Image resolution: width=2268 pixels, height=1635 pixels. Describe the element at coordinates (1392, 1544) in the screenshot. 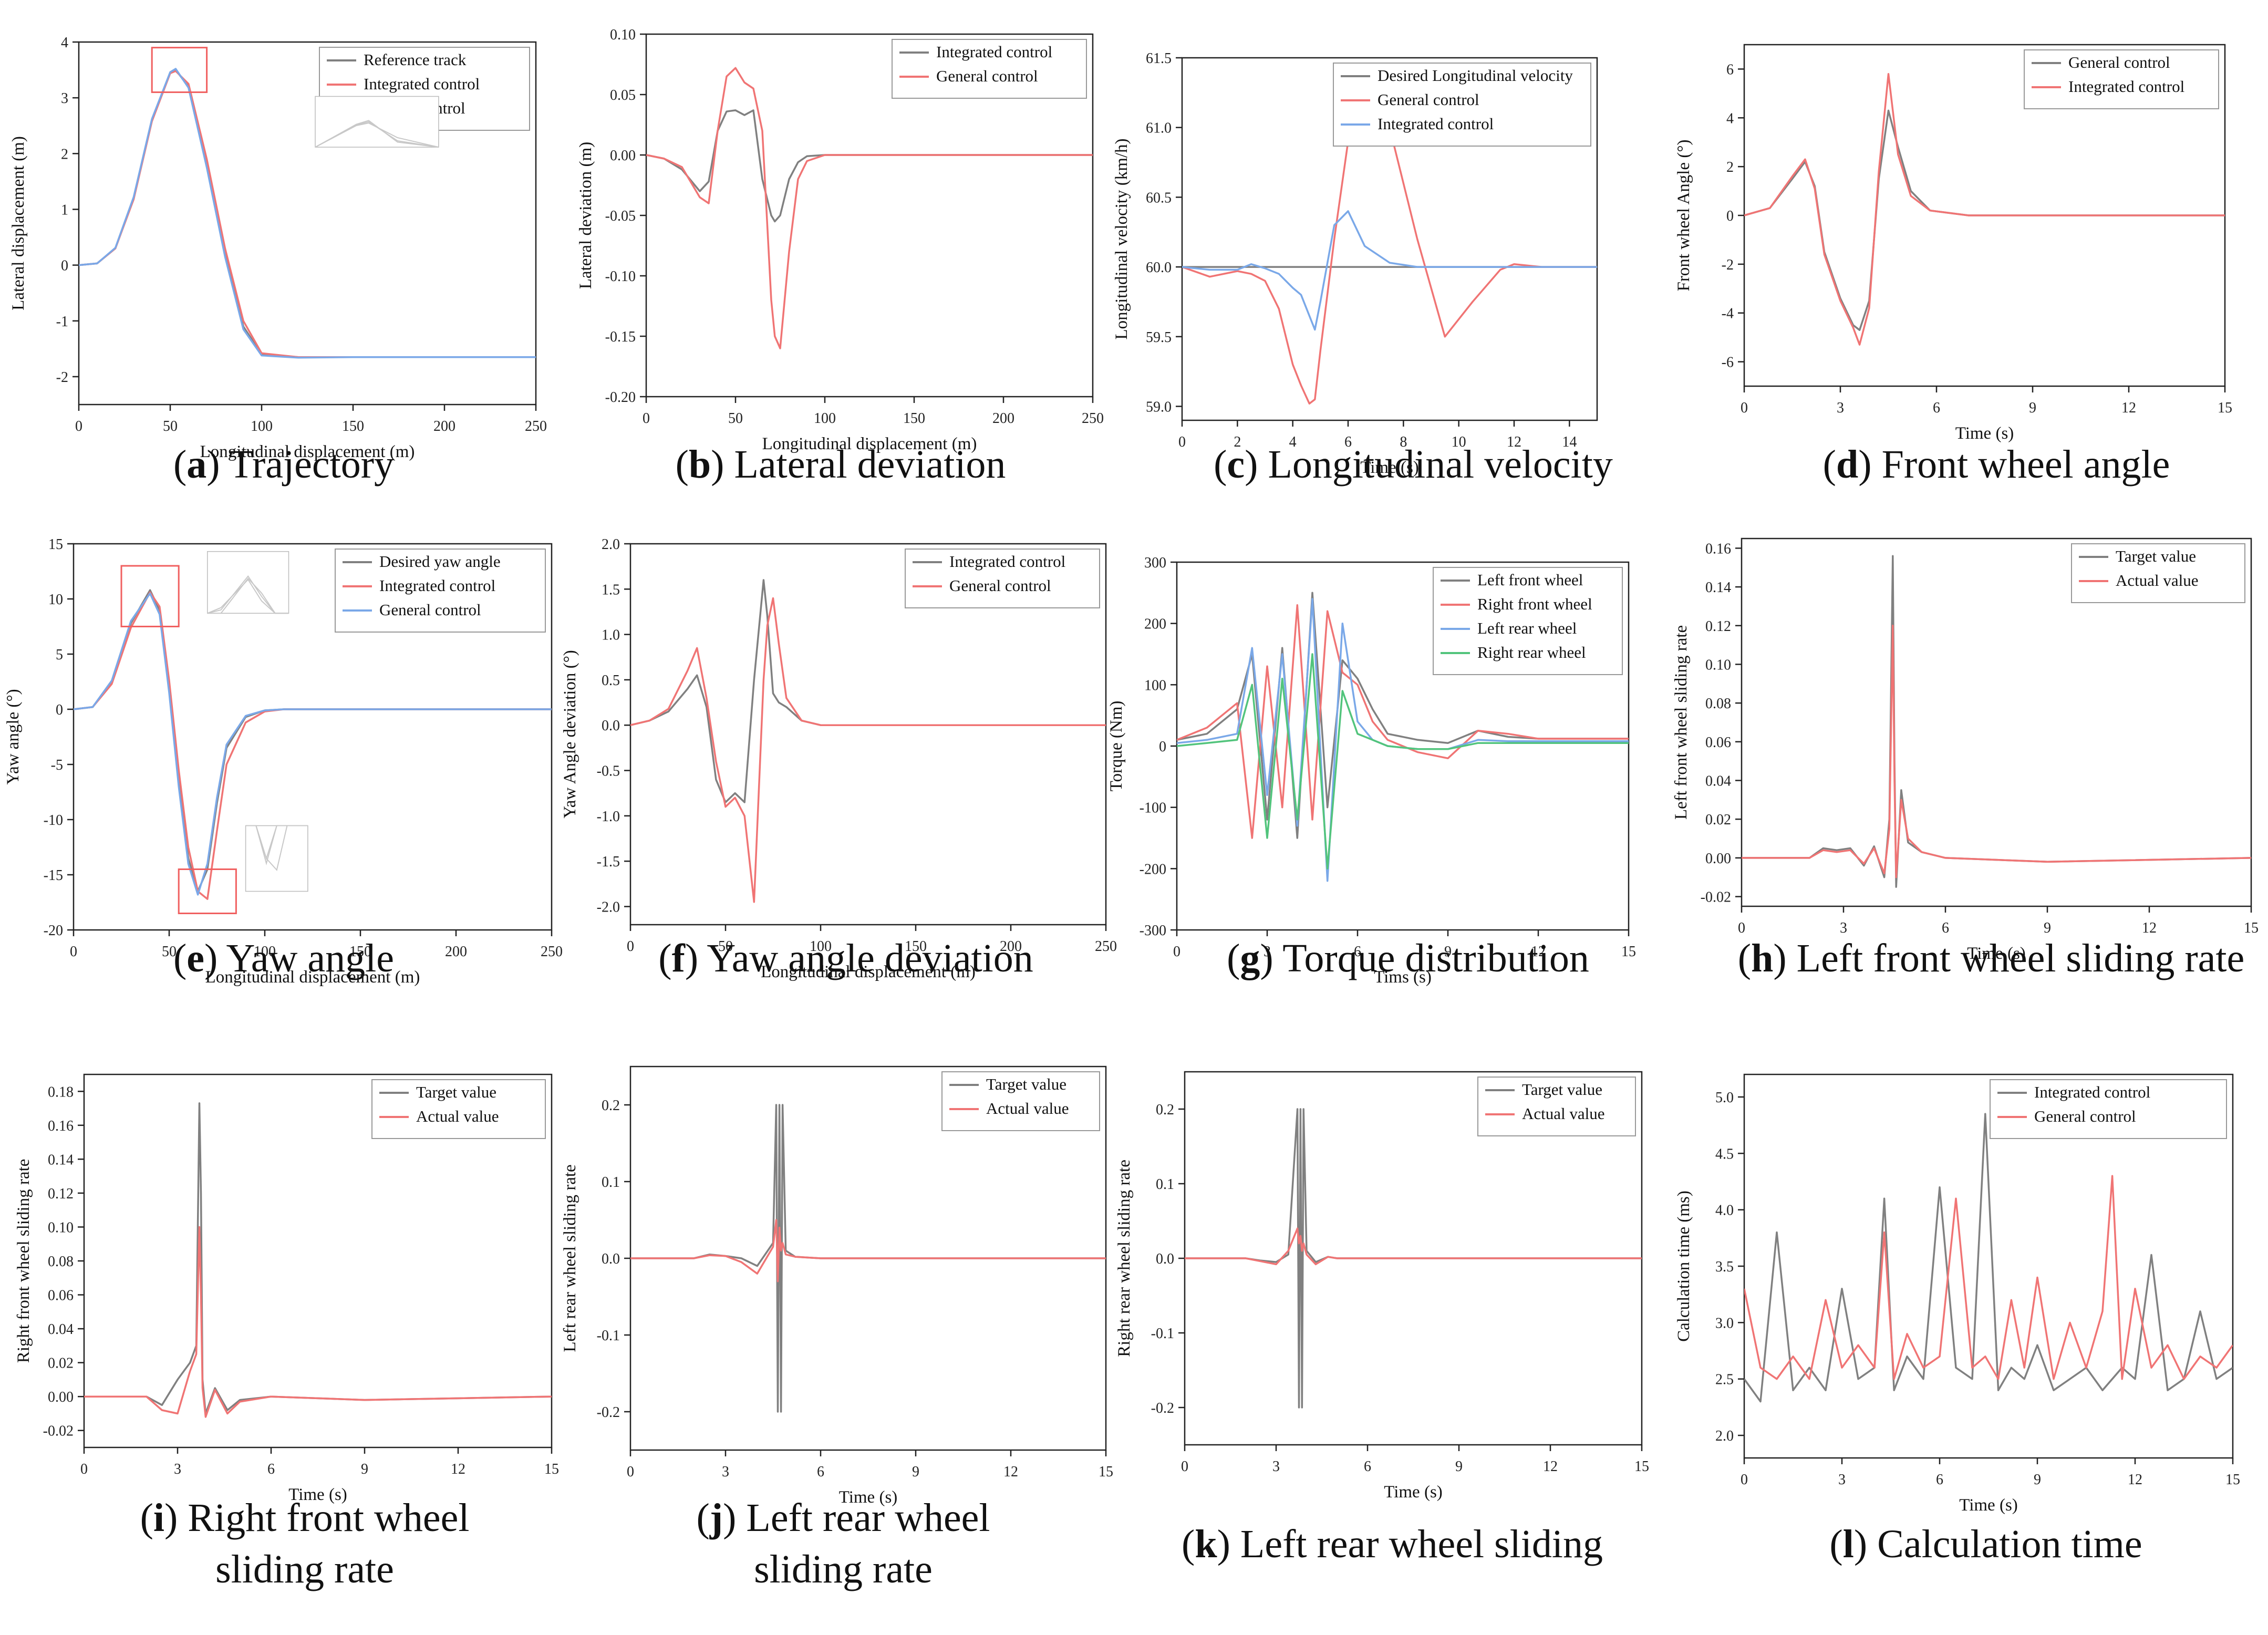

I see `subfigure-caption: (k) Left rear wheel sliding` at that location.